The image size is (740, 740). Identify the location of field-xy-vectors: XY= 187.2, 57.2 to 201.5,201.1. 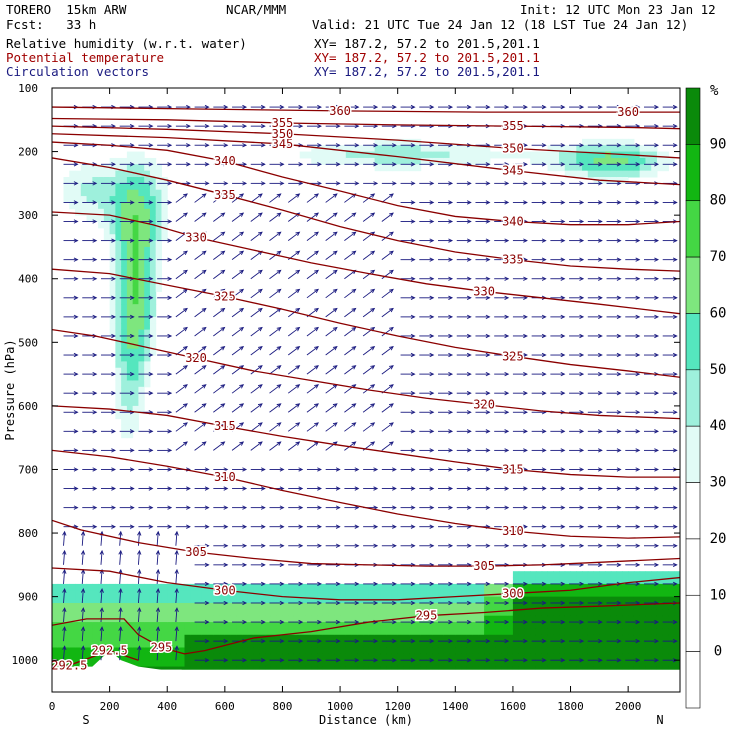
(427, 71).